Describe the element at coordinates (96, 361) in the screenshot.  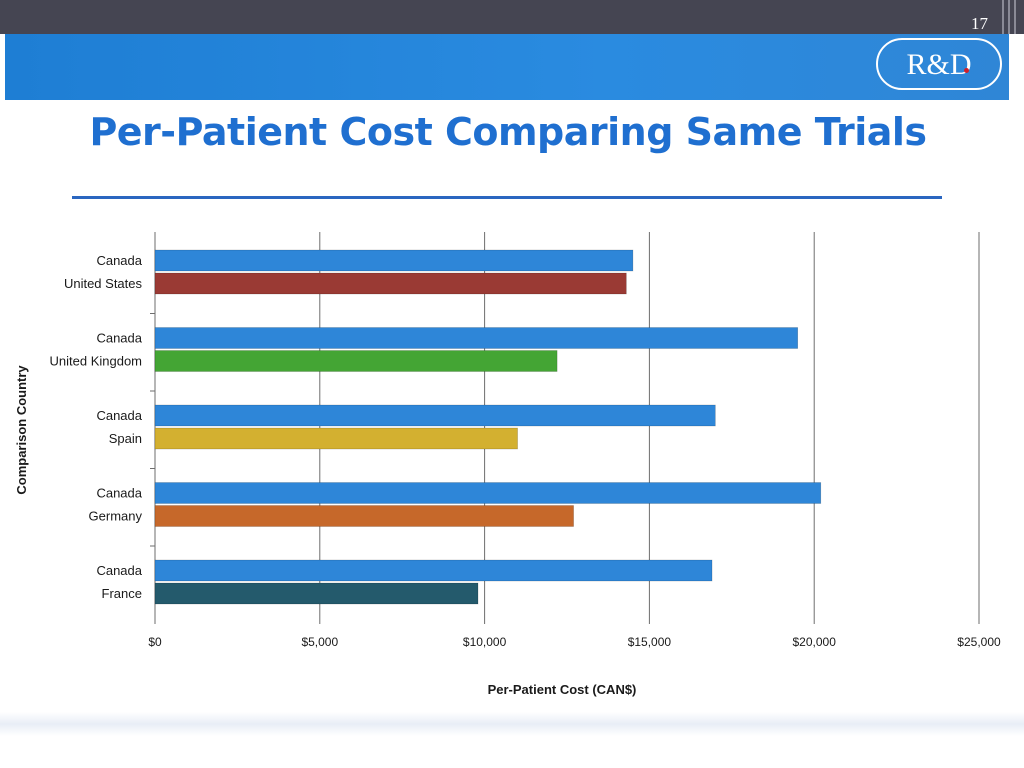
I see `y-category-label: United Kingdom` at that location.